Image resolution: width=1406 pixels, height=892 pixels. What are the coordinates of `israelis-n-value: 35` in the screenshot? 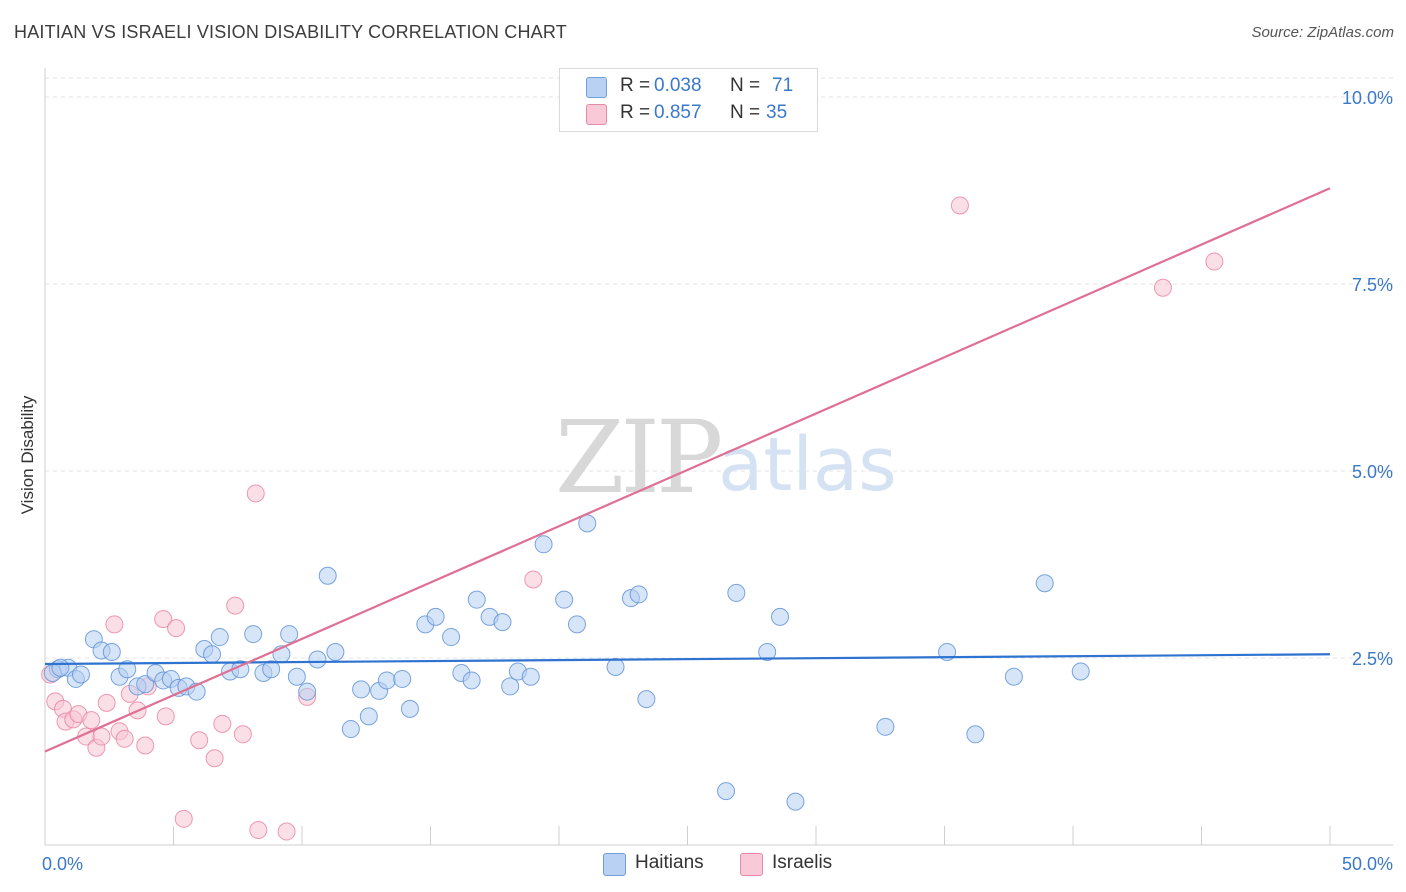 It's located at (777, 112).